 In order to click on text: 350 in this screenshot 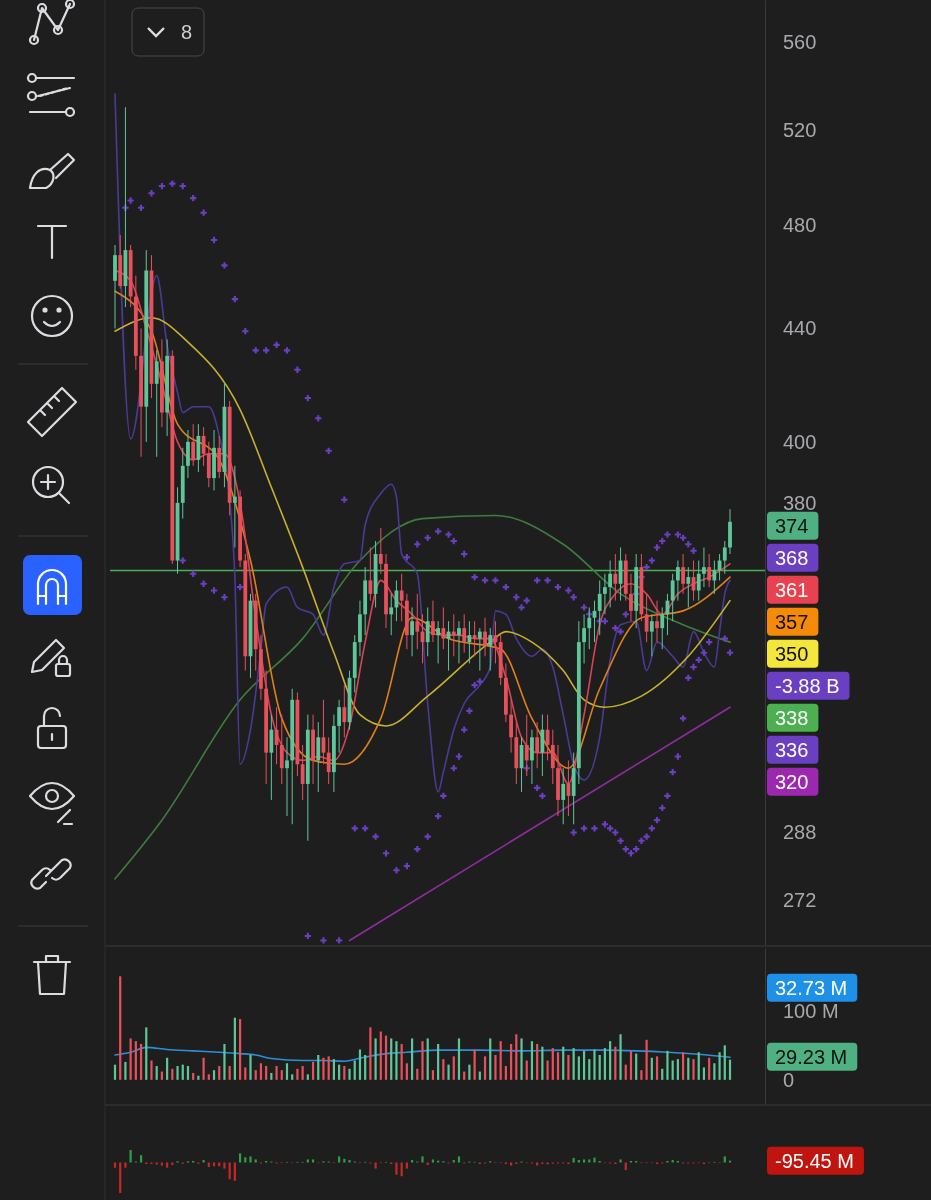, I will do `click(792, 653)`.